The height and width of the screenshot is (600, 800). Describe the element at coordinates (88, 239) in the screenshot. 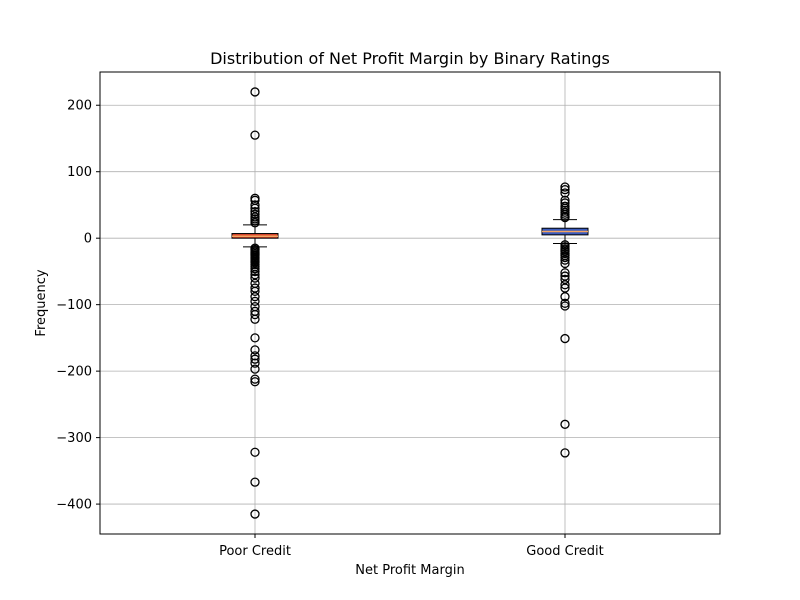

I see `y-tick-label: 0` at that location.